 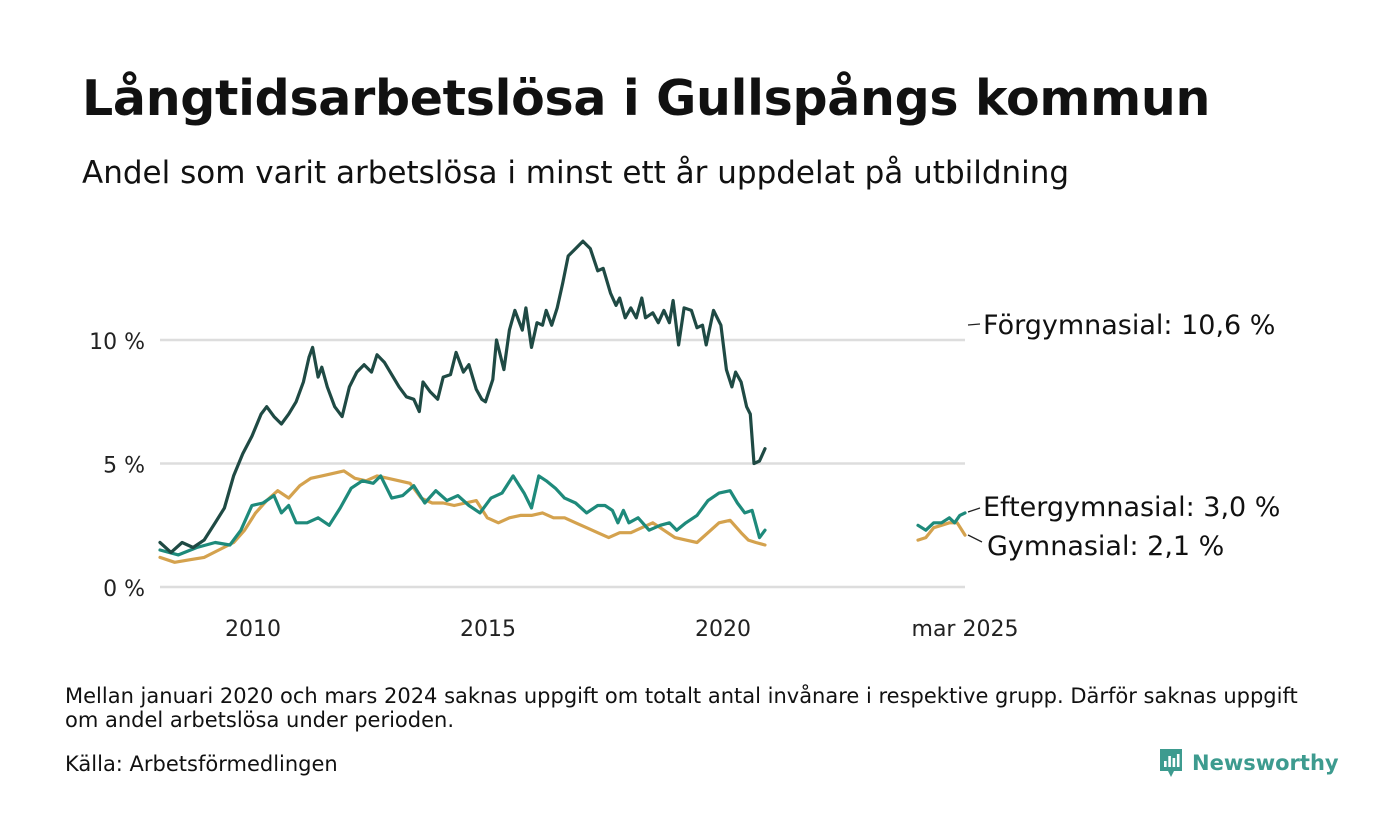 I want to click on end-label-eftergymnasial: Eftergymnasial: 3,0 %, so click(x=1131, y=507).